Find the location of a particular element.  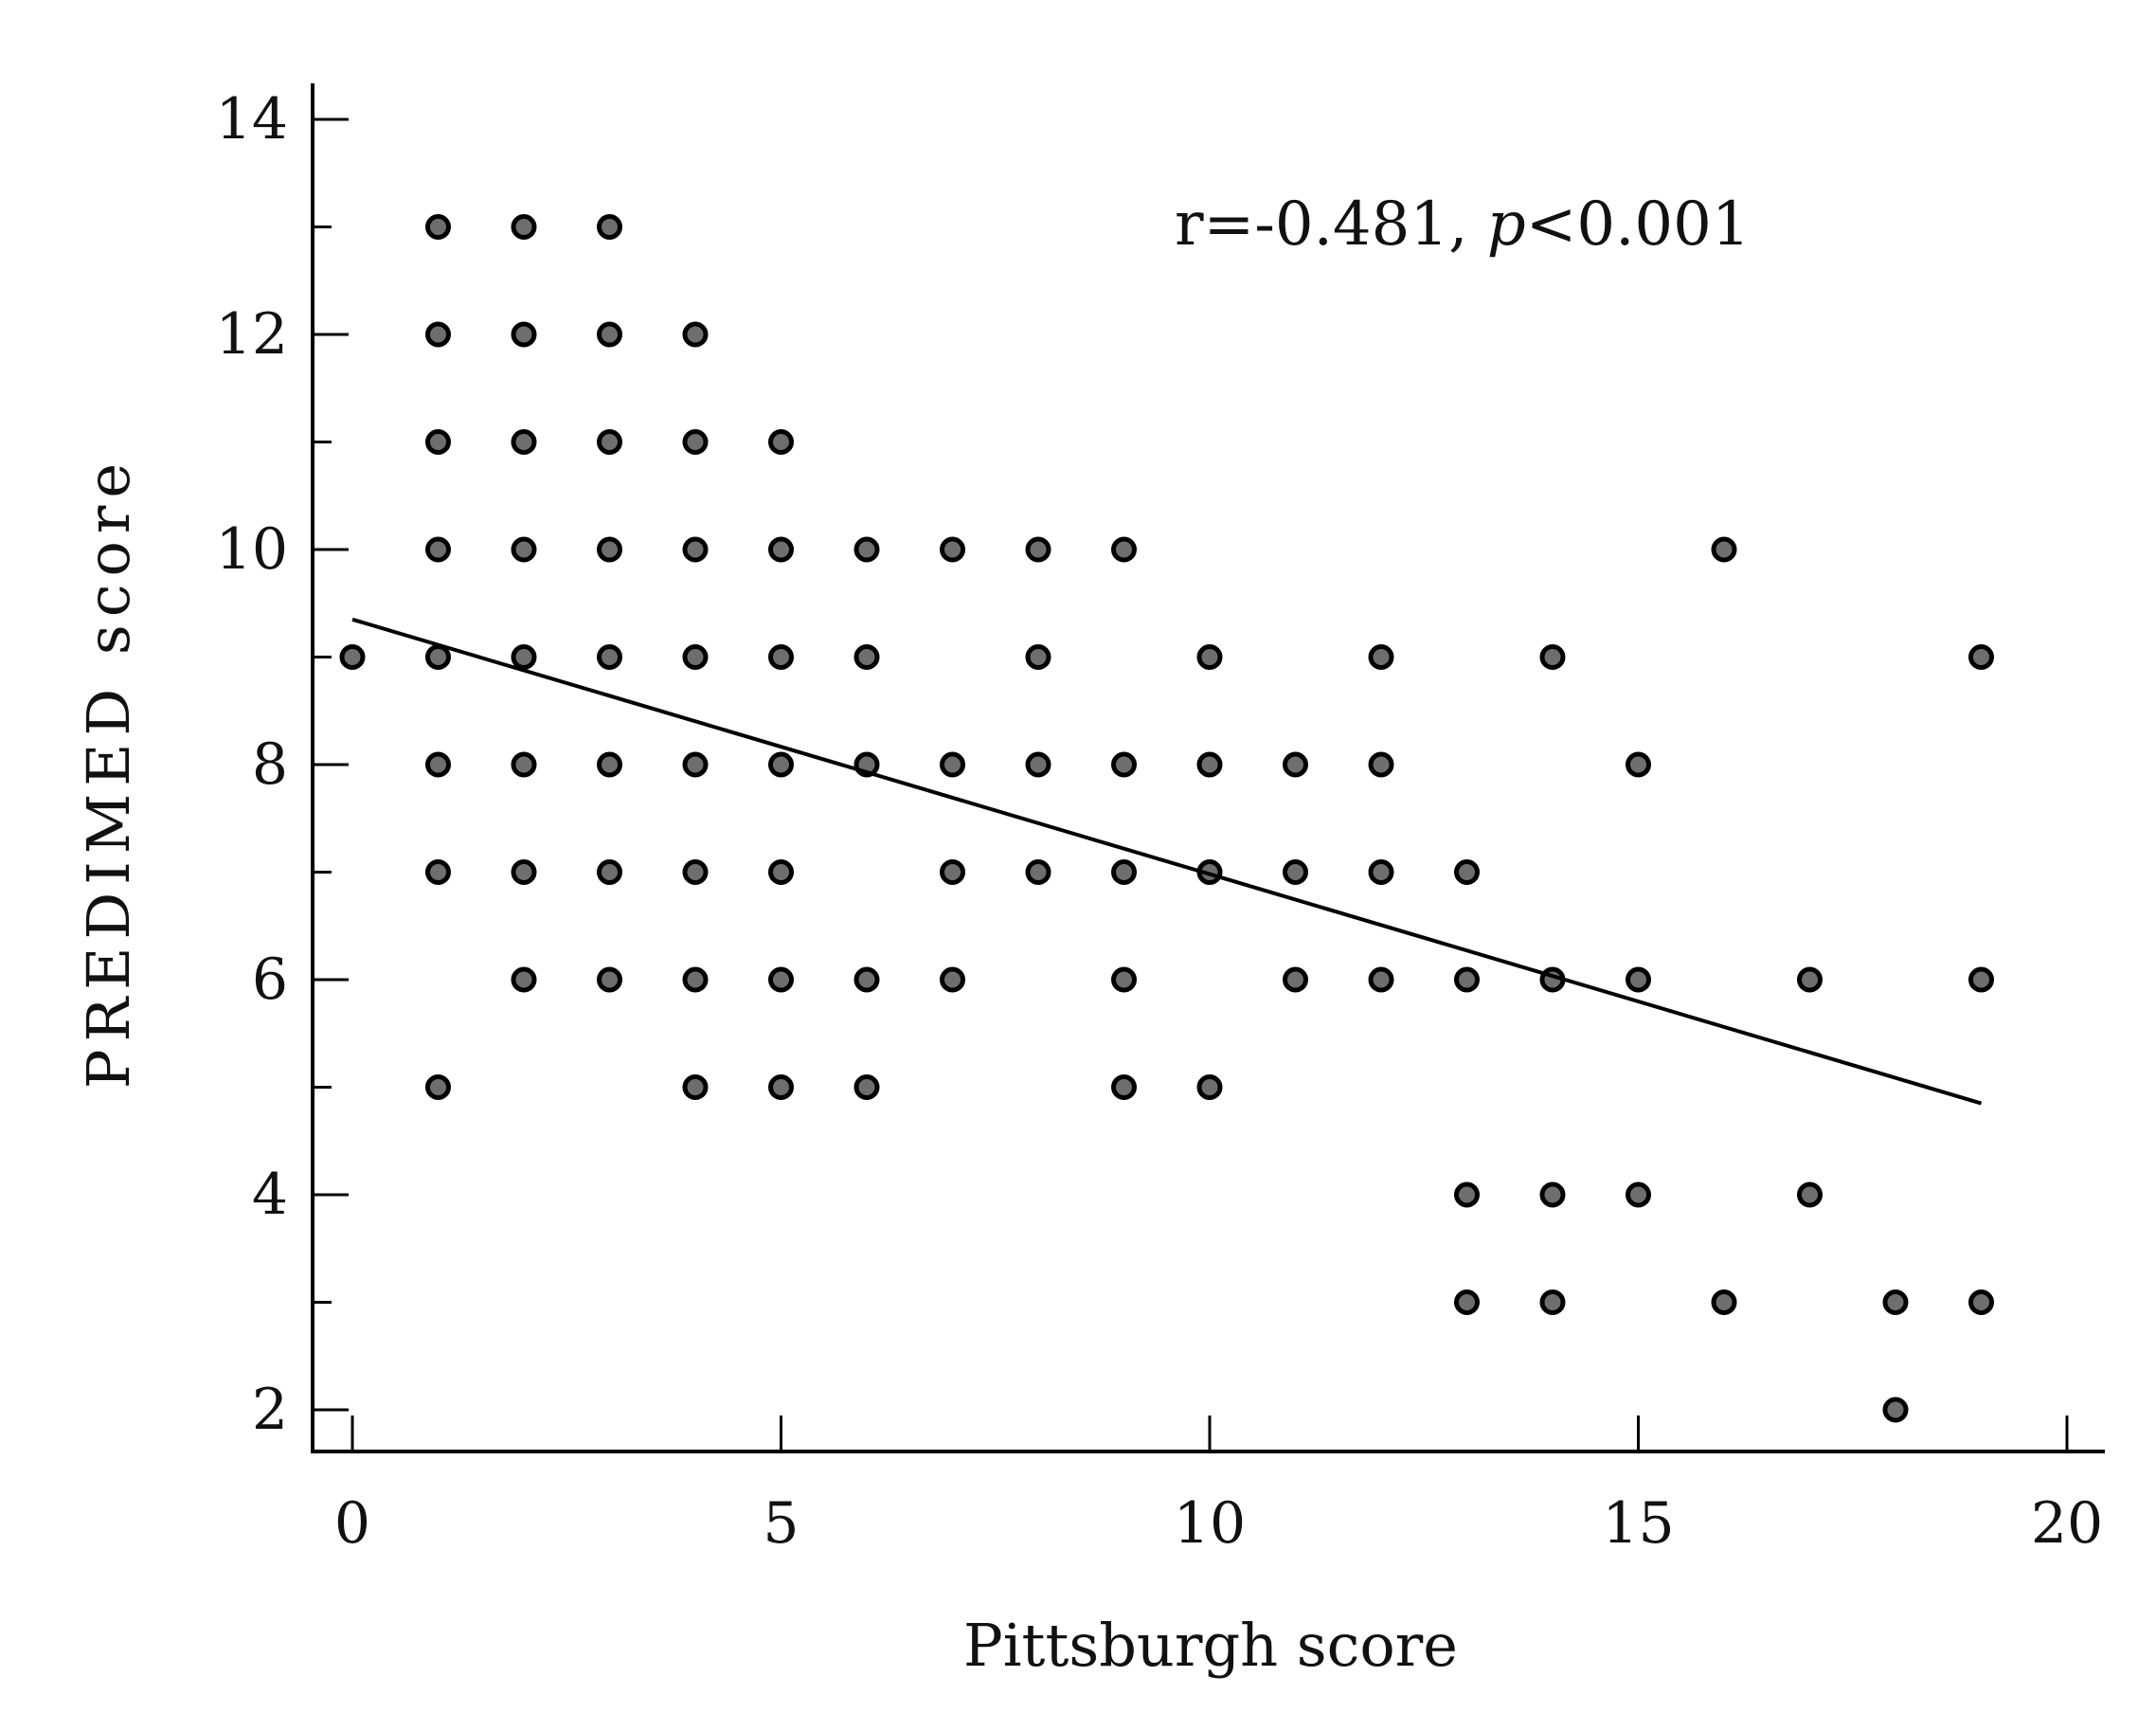

correlation-annotation: r=-0.481, p<0.001 is located at coordinates (1463, 224).